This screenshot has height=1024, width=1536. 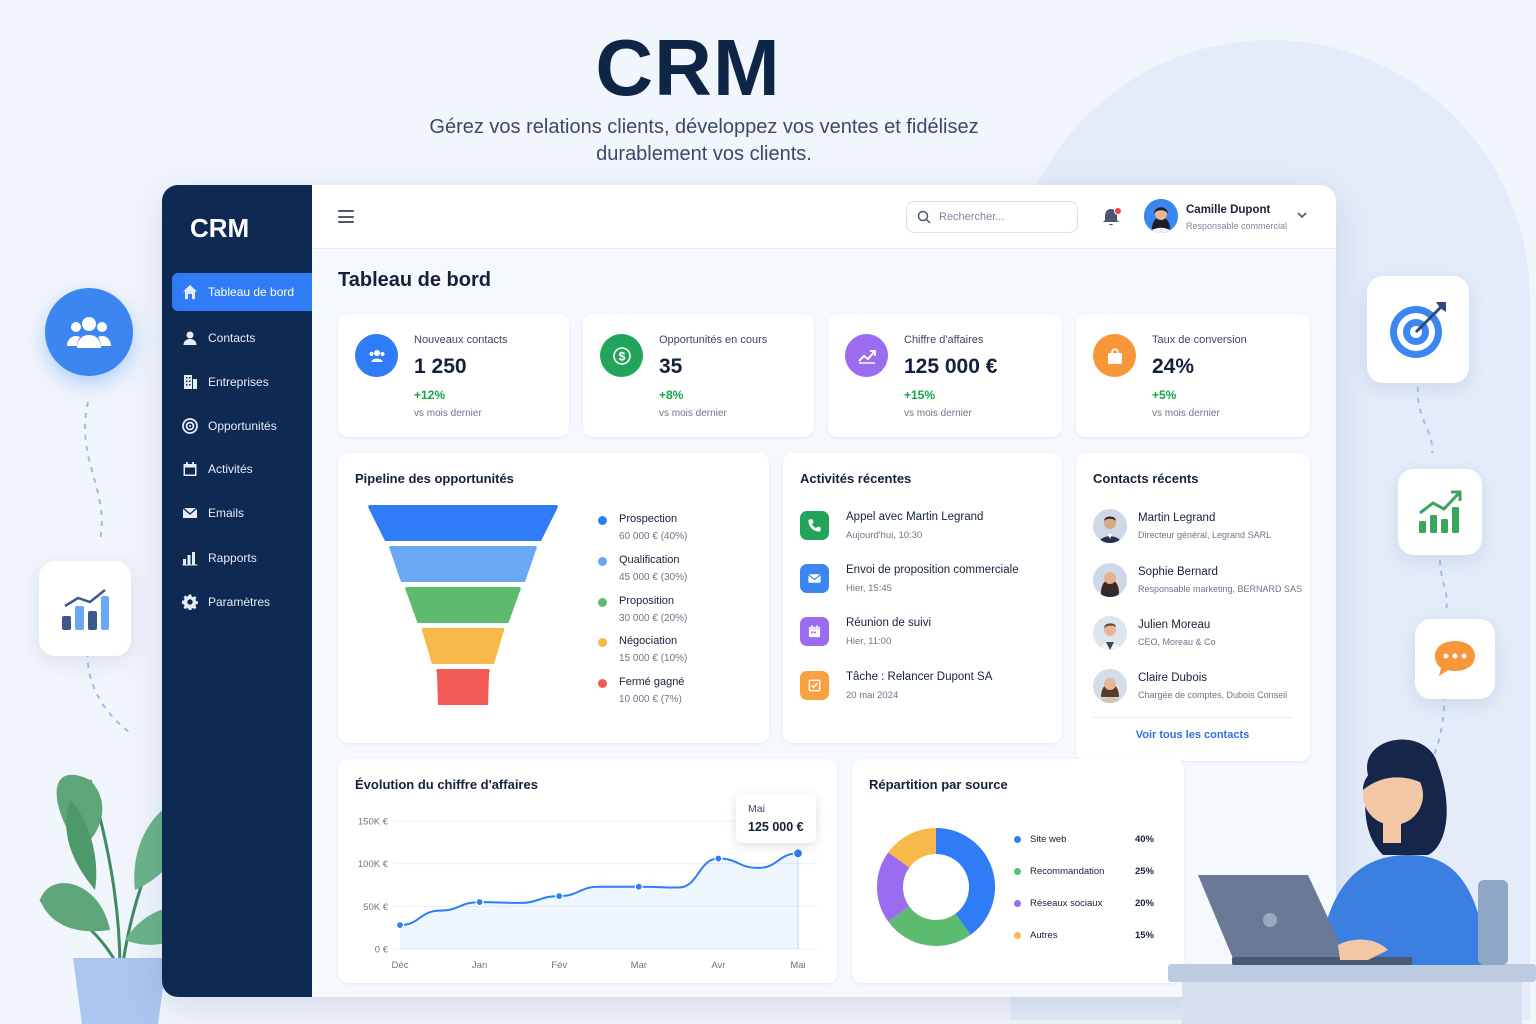 I want to click on activity-title: Envoi de proposition commerciale, so click(x=932, y=570).